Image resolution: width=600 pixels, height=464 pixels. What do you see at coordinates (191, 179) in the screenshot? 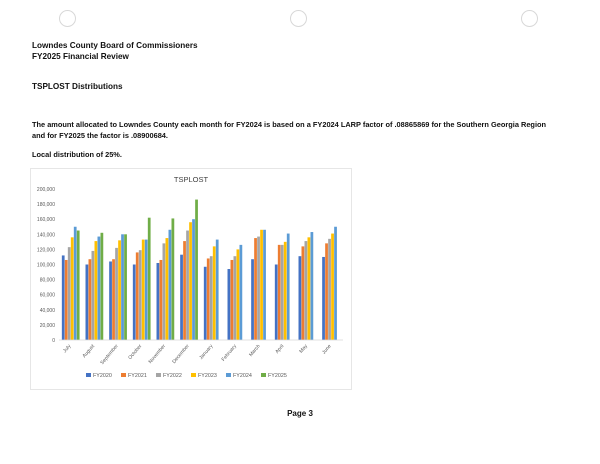
I see `chart-title: TSPLOST` at bounding box center [191, 179].